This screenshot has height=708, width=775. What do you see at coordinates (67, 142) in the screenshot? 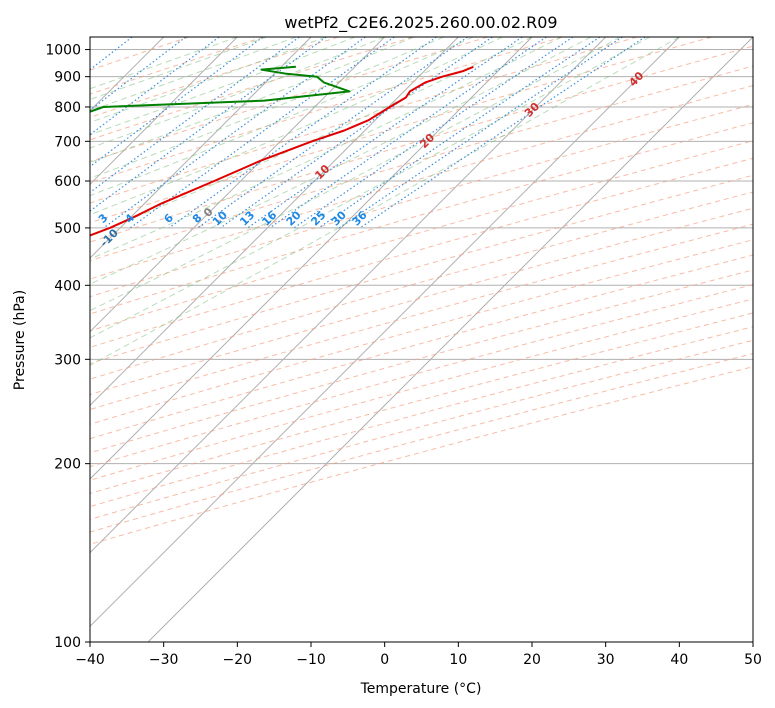
I see `y-tick-label: 700` at bounding box center [67, 142].